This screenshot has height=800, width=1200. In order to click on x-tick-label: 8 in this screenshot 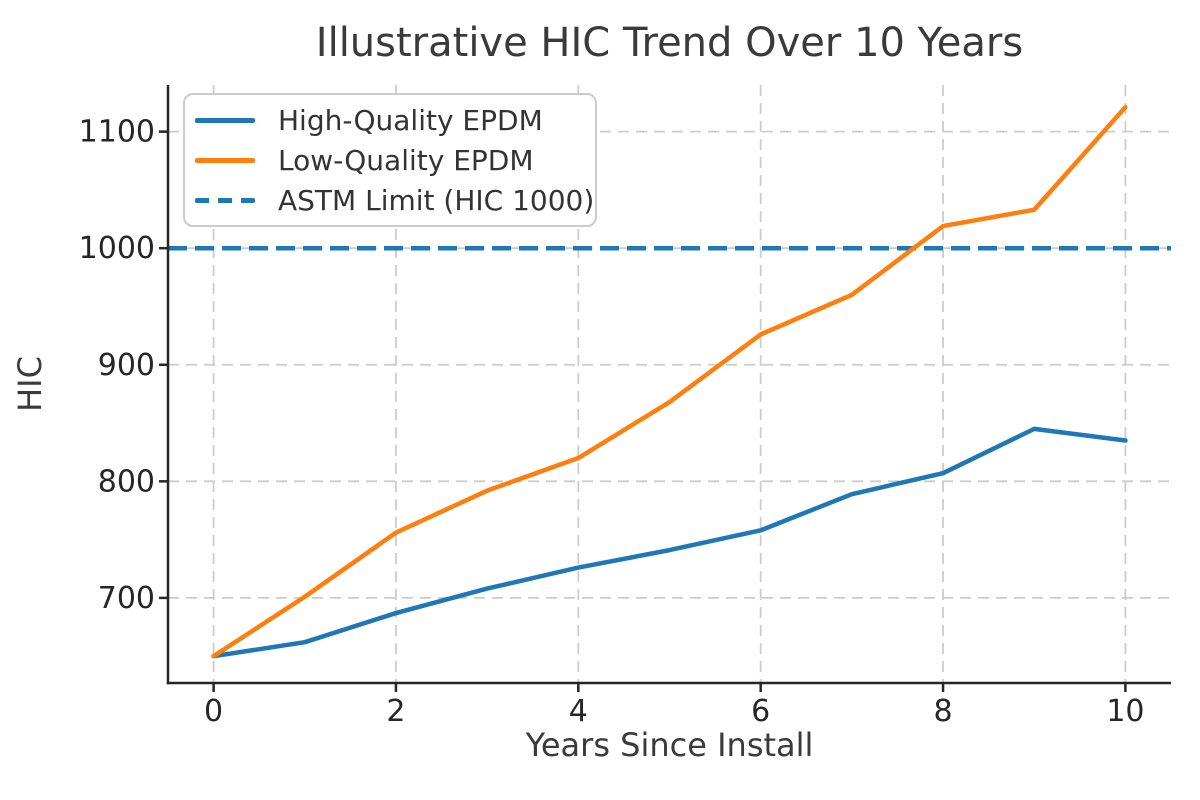, I will do `click(942, 711)`.